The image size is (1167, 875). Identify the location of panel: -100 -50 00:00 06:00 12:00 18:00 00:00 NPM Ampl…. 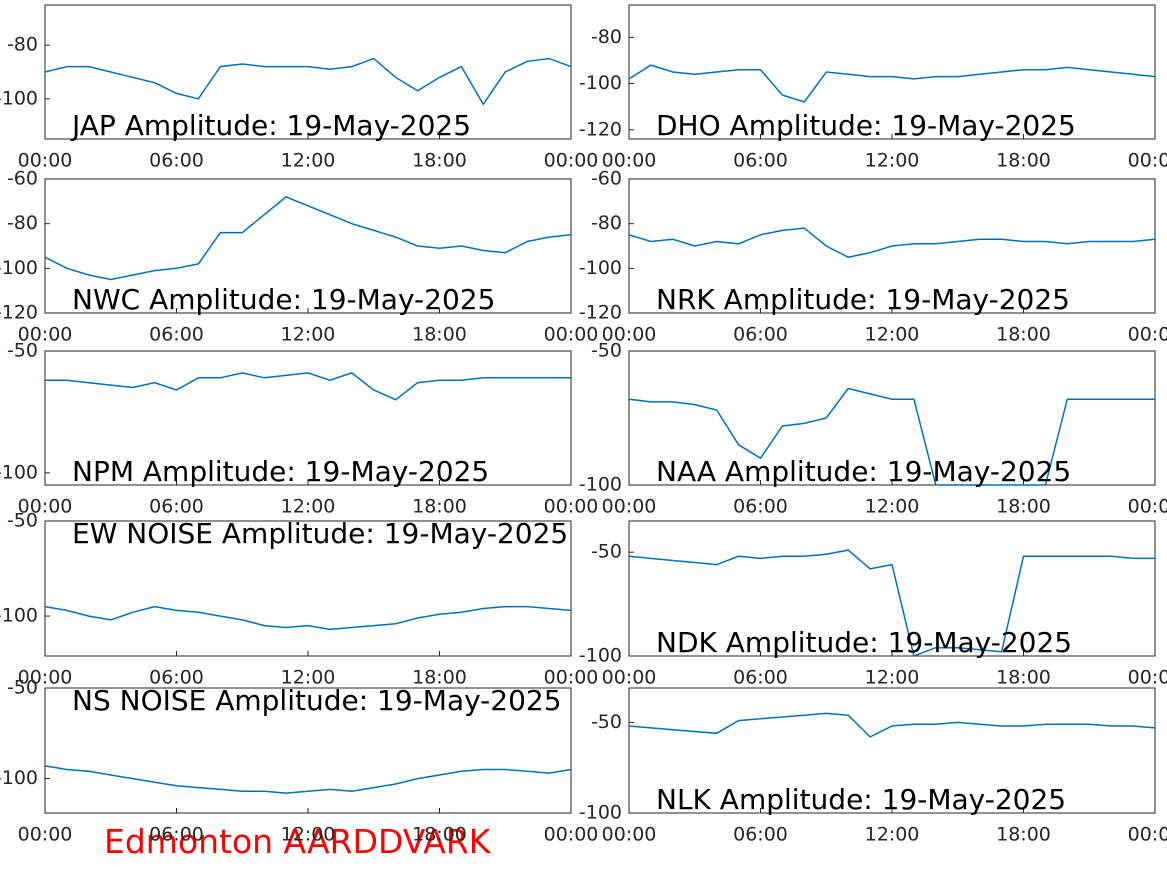
(299, 429).